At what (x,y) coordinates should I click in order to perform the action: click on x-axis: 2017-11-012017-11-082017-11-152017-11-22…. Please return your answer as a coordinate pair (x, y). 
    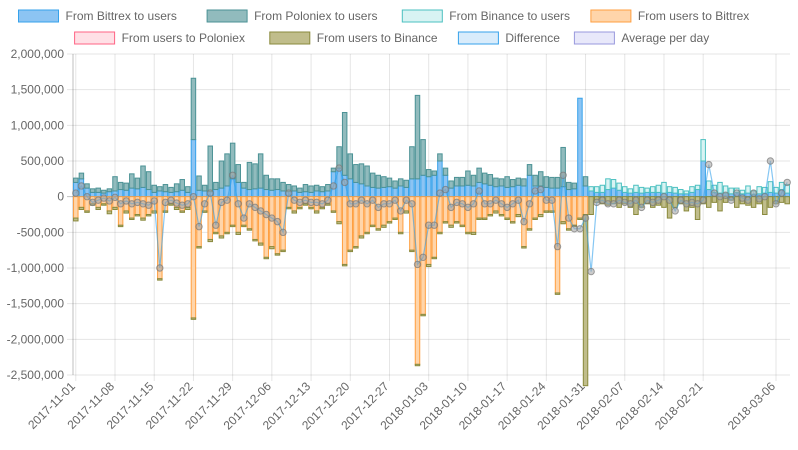
    Looking at the image, I should click on (401, 406).